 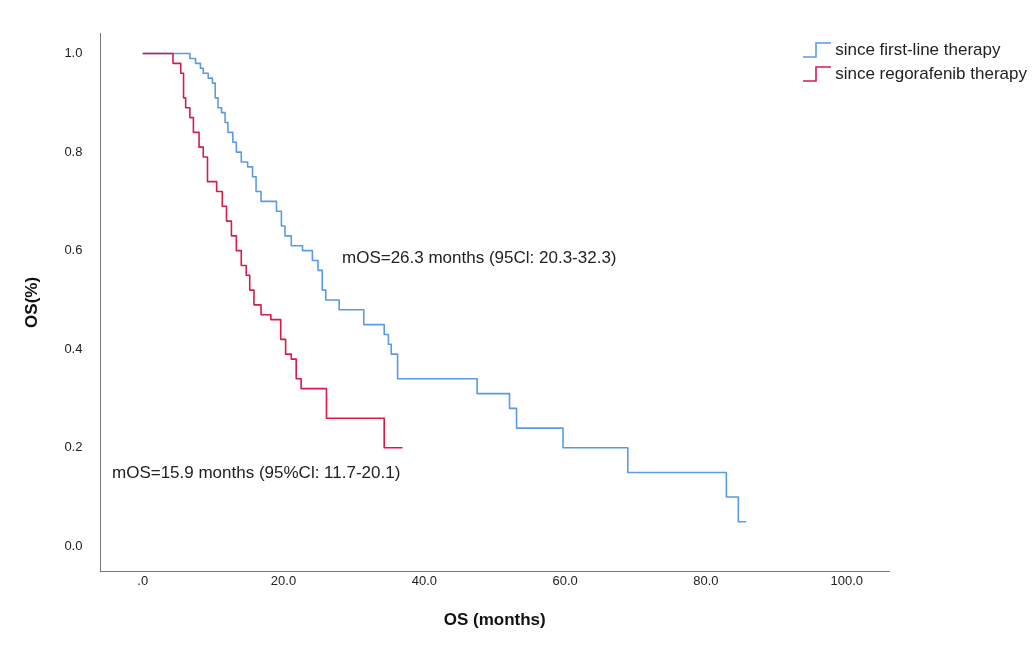 What do you see at coordinates (565, 581) in the screenshot?
I see `x-tick-label: 60.0` at bounding box center [565, 581].